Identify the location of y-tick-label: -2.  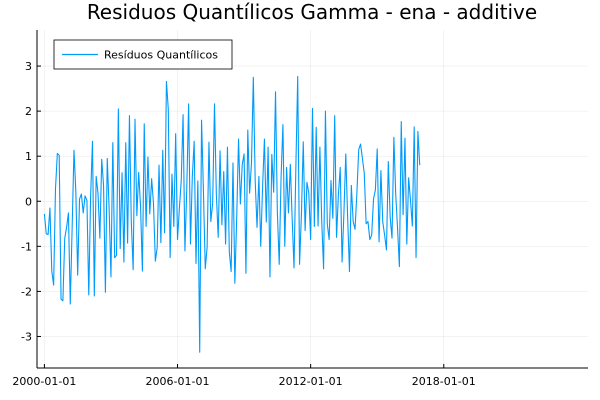
(26, 291).